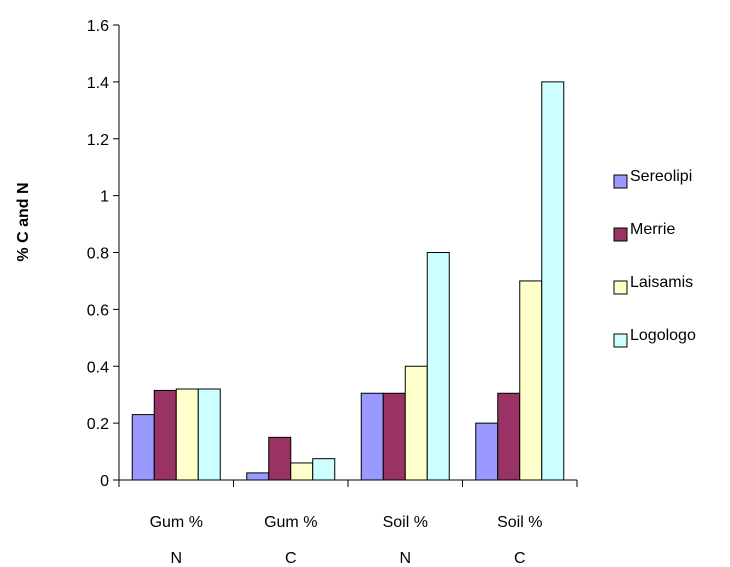  Describe the element at coordinates (98, 26) in the screenshot. I see `y-tick-label: 1.6` at that location.